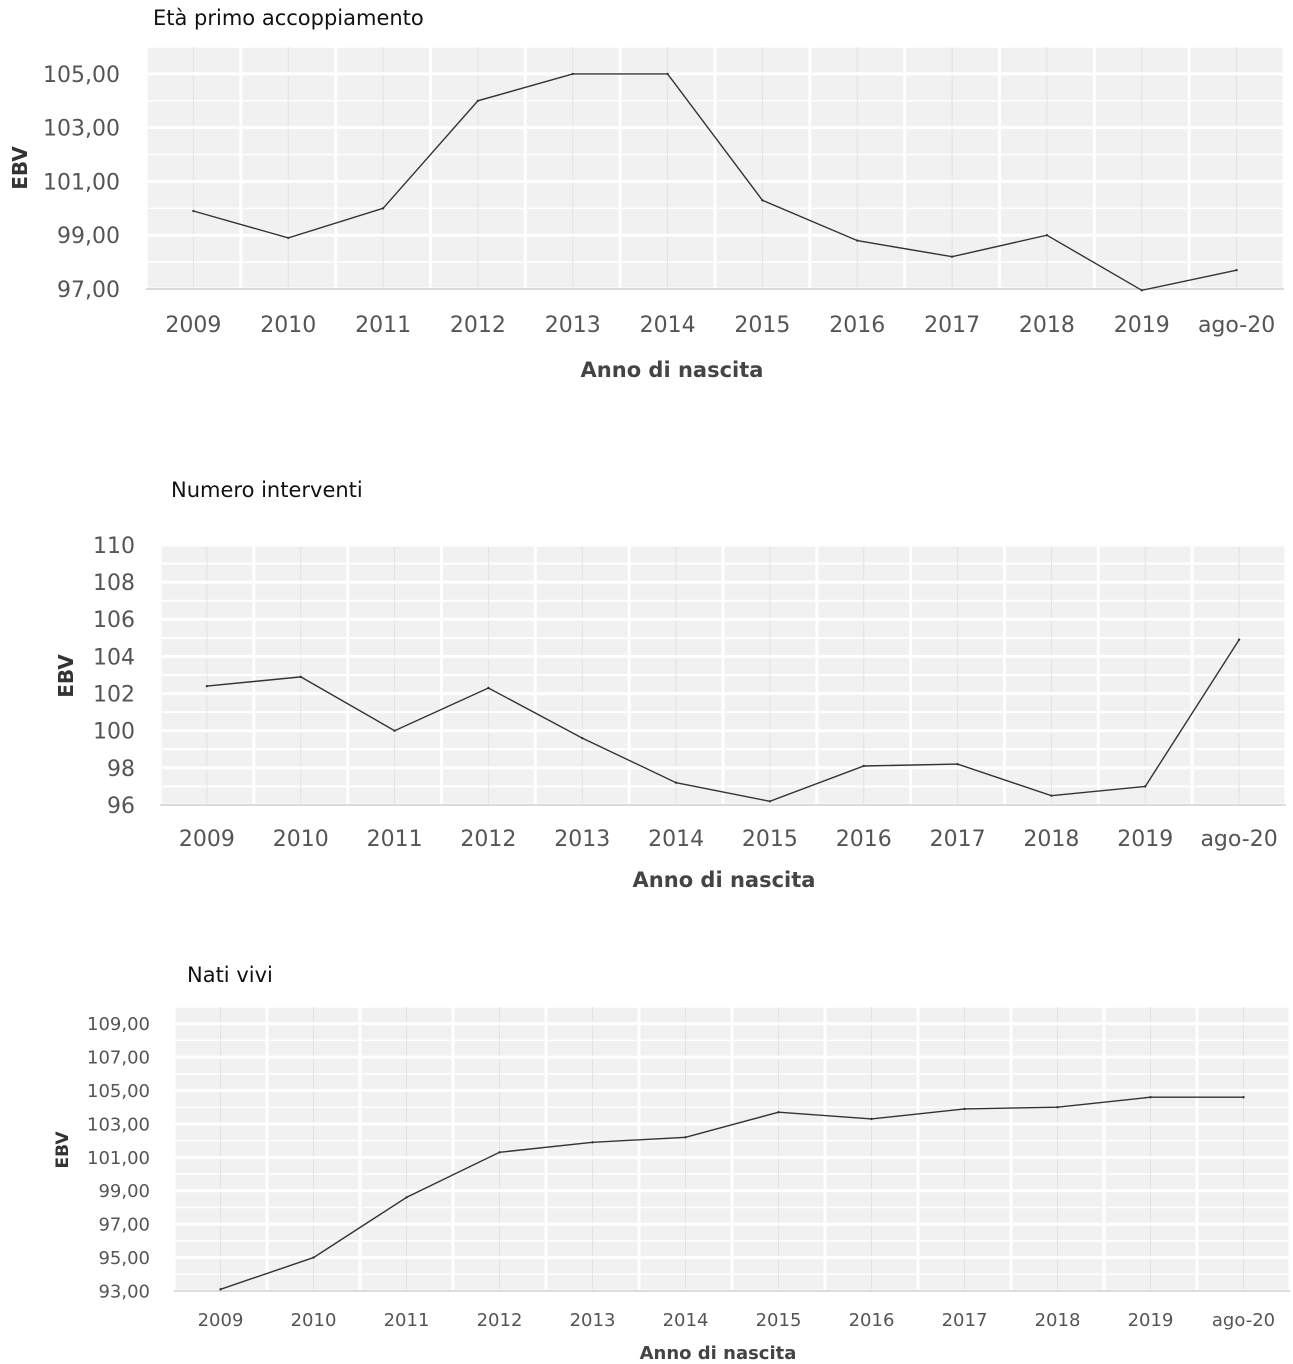  I want to click on y-tick-label: 106, so click(114, 620).